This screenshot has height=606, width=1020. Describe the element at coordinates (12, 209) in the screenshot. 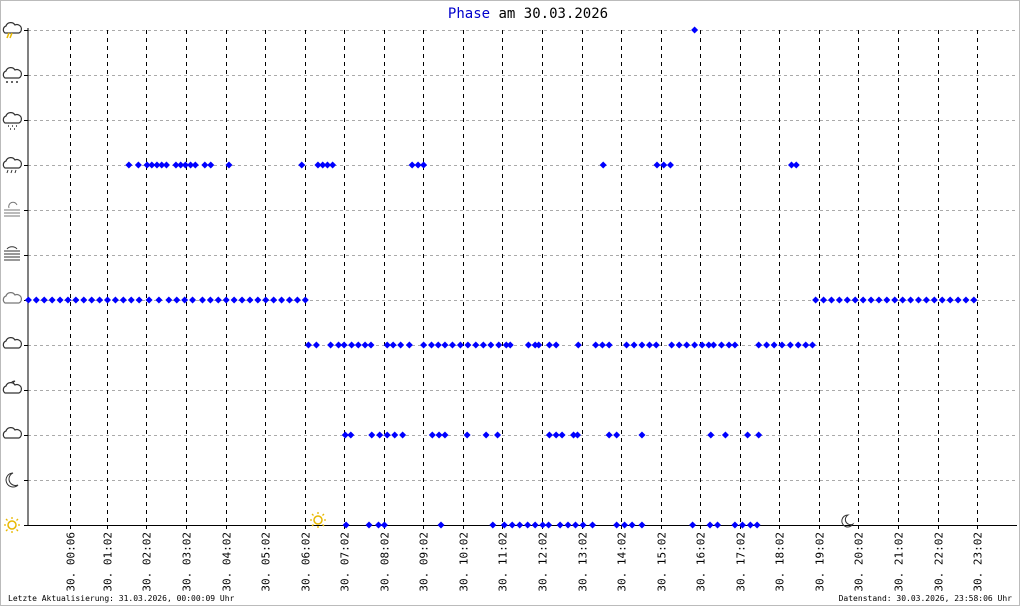

I see `mist` at that location.